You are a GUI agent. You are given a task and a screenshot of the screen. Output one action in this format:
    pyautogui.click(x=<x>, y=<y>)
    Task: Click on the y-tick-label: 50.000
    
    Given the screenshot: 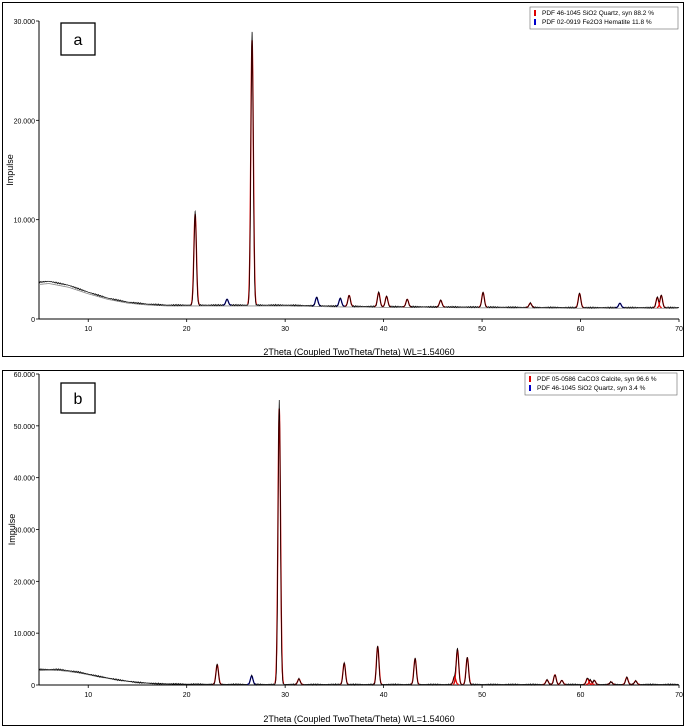 What is the action you would take?
    pyautogui.click(x=25, y=427)
    